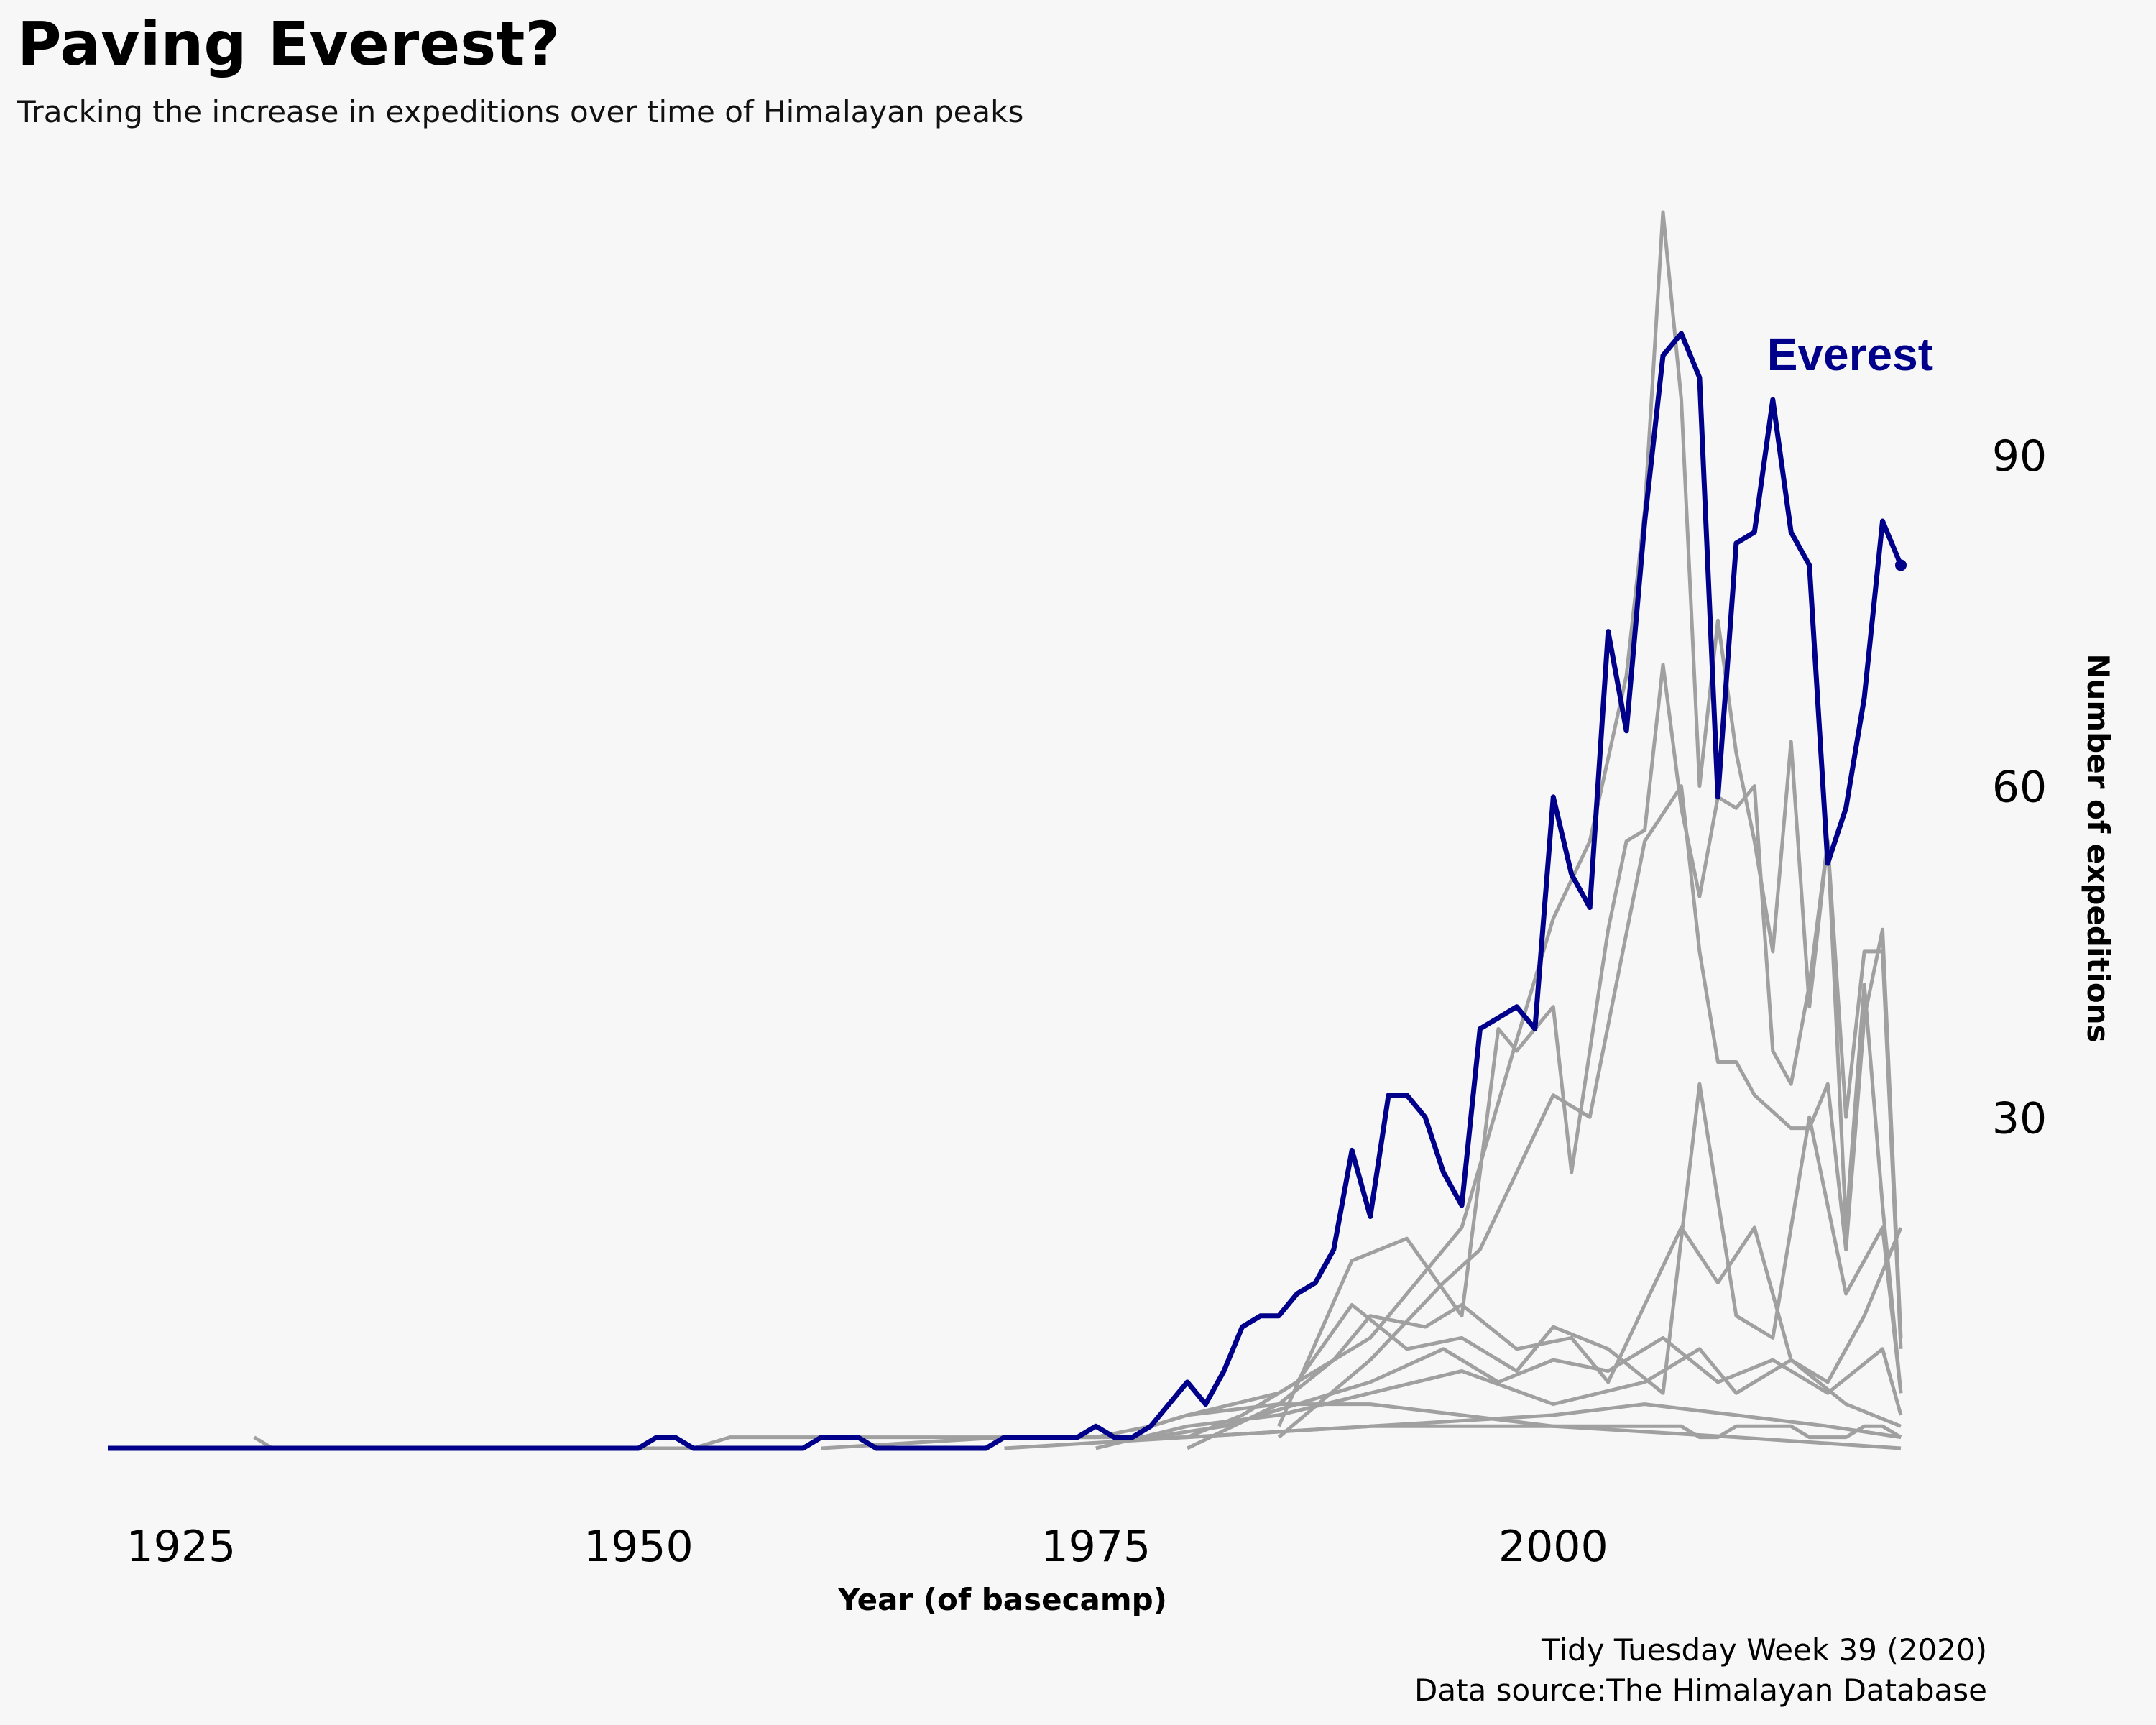 Image resolution: width=2156 pixels, height=1725 pixels. Describe the element at coordinates (1700, 1690) in the screenshot. I see `caption-line-2: Data source:The Himalayan Database` at that location.